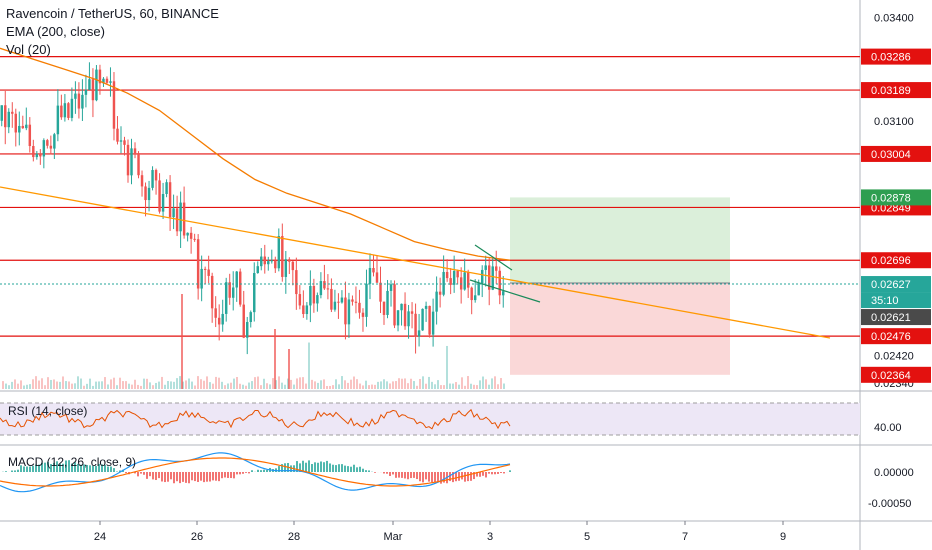 This screenshot has height=550, width=932. I want to click on ema-indicator-label: EMA (200, close), so click(55, 31).